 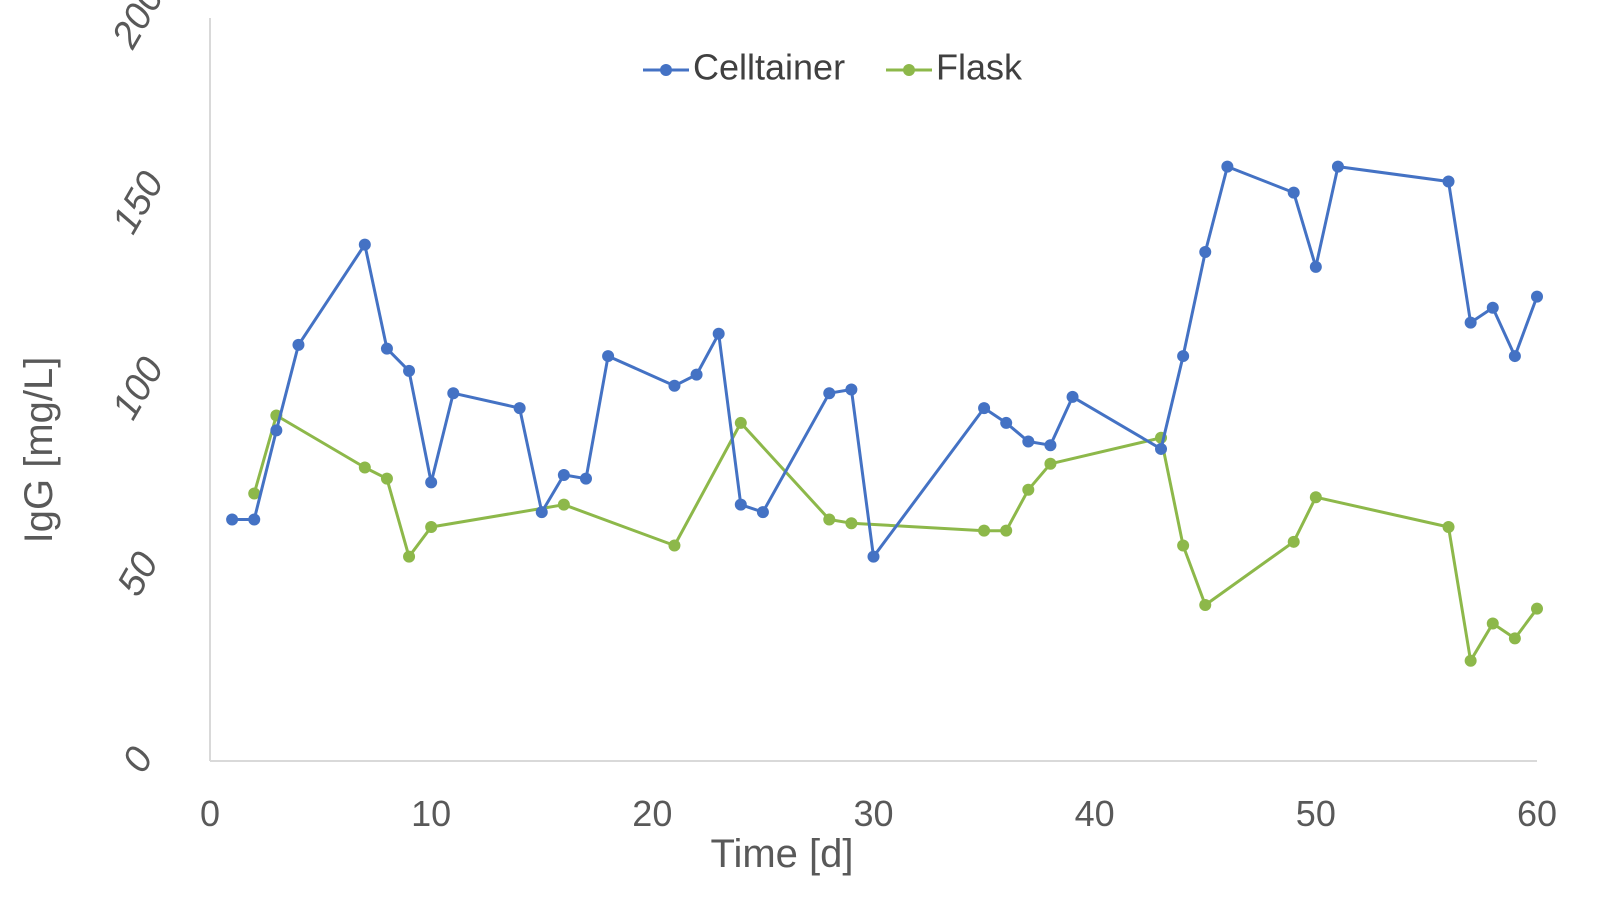 I want to click on legend-marker-celltainer, so click(x=666, y=70).